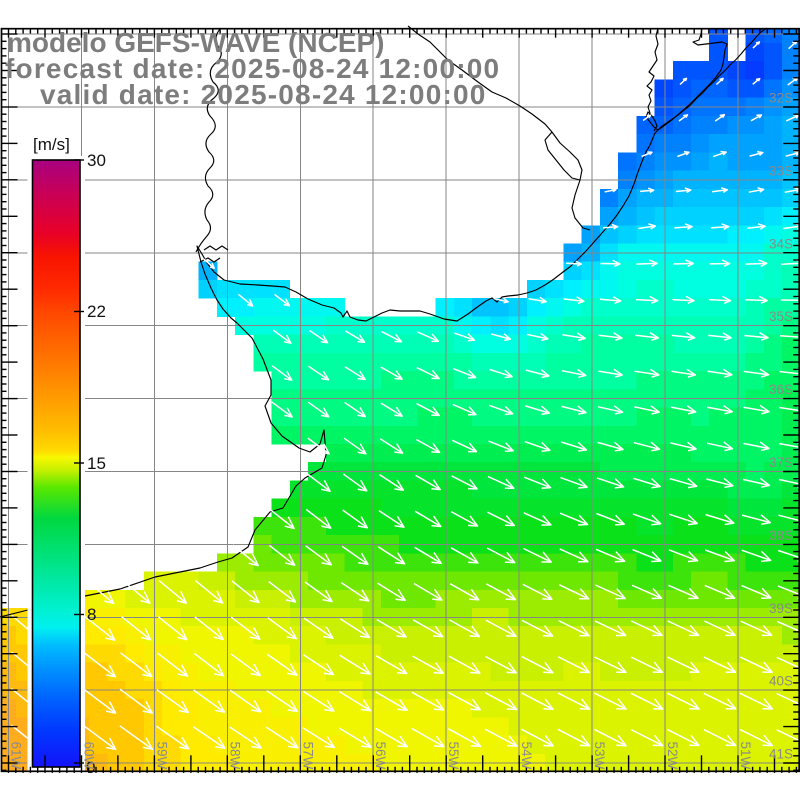  Describe the element at coordinates (89, 756) in the screenshot. I see `svg-text: 60W` at that location.